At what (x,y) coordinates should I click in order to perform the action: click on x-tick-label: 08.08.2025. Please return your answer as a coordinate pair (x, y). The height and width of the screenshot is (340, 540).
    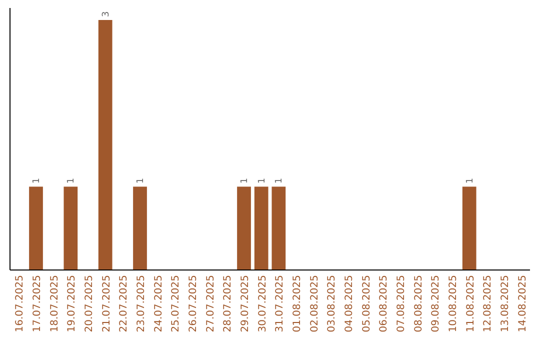
    Looking at the image, I should click on (418, 303).